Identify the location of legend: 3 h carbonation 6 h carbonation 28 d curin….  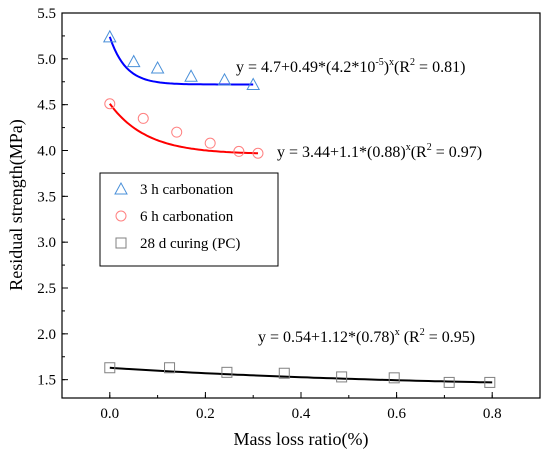
(189, 219).